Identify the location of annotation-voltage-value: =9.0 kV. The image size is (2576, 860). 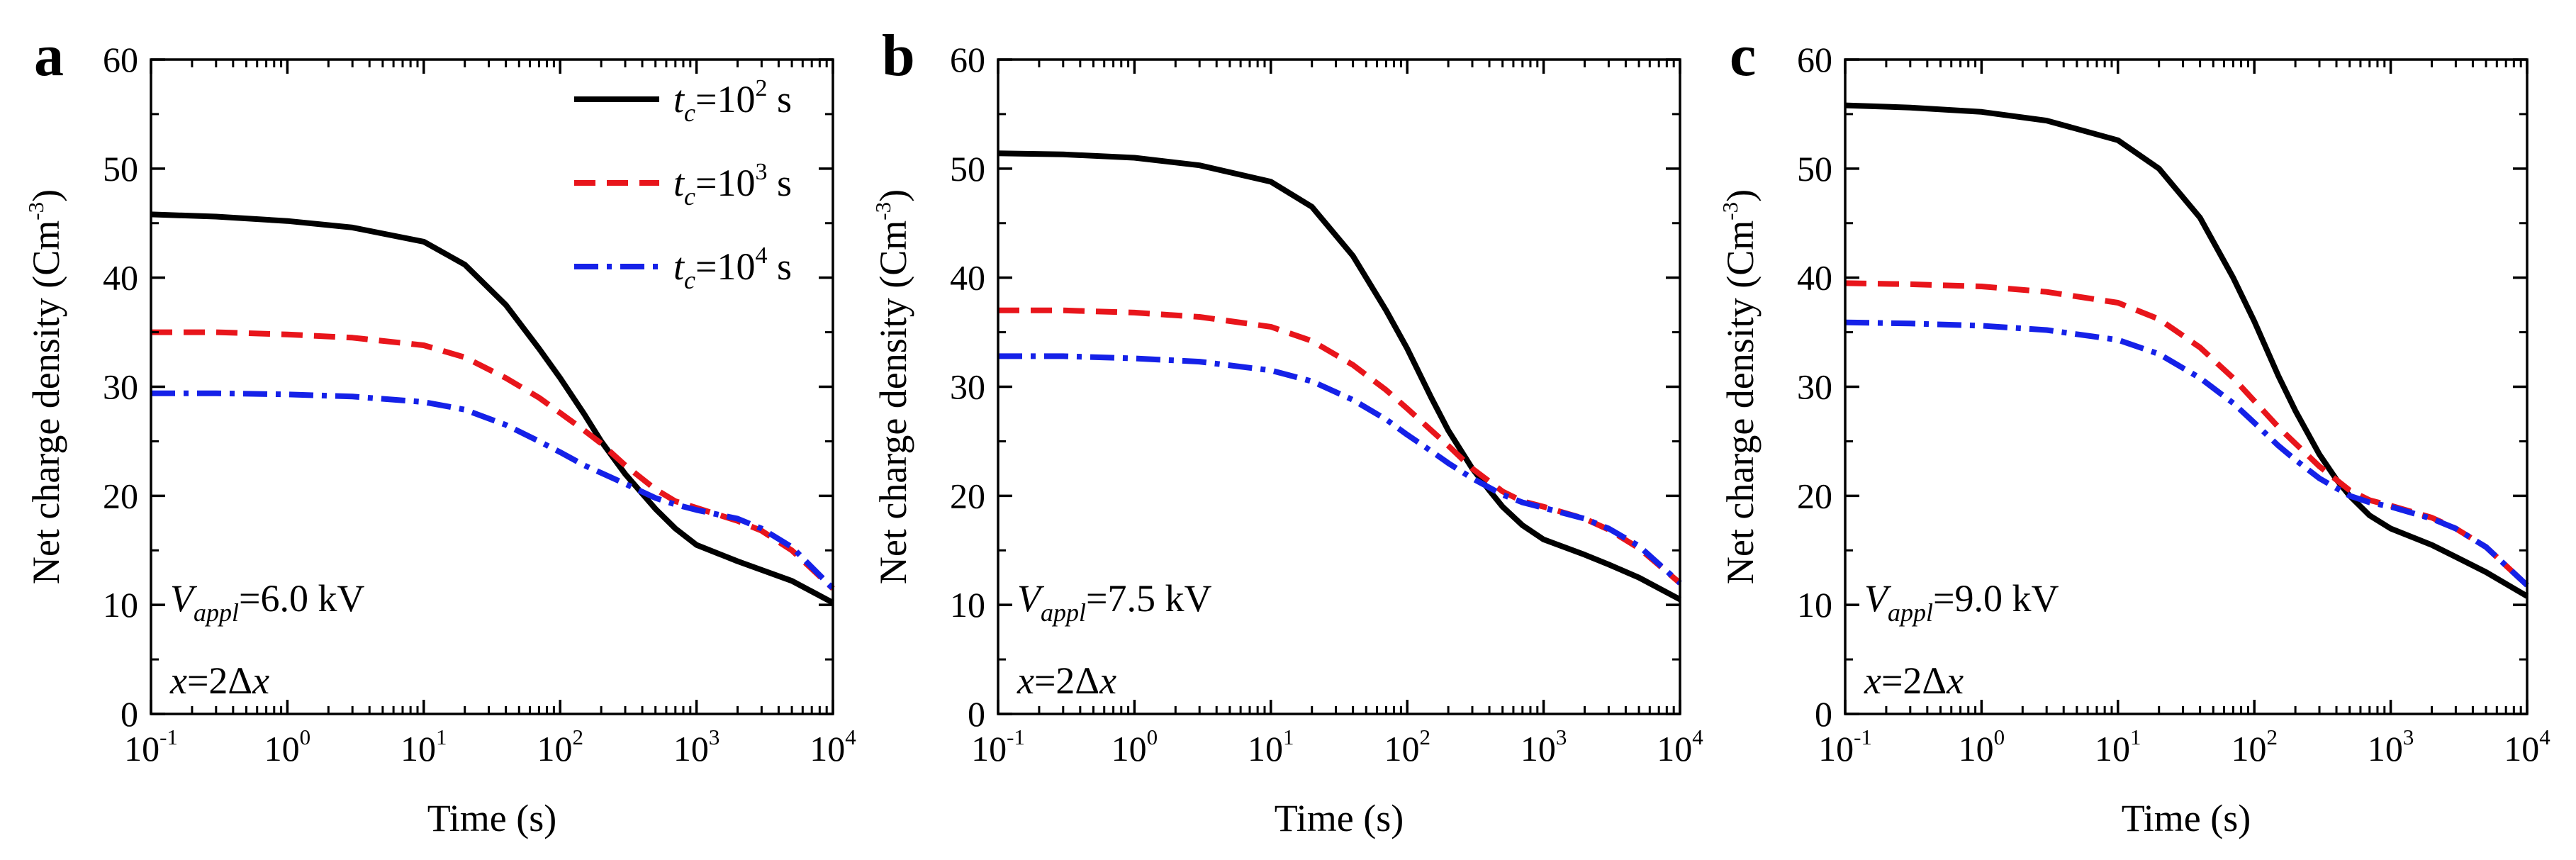
(1996, 598).